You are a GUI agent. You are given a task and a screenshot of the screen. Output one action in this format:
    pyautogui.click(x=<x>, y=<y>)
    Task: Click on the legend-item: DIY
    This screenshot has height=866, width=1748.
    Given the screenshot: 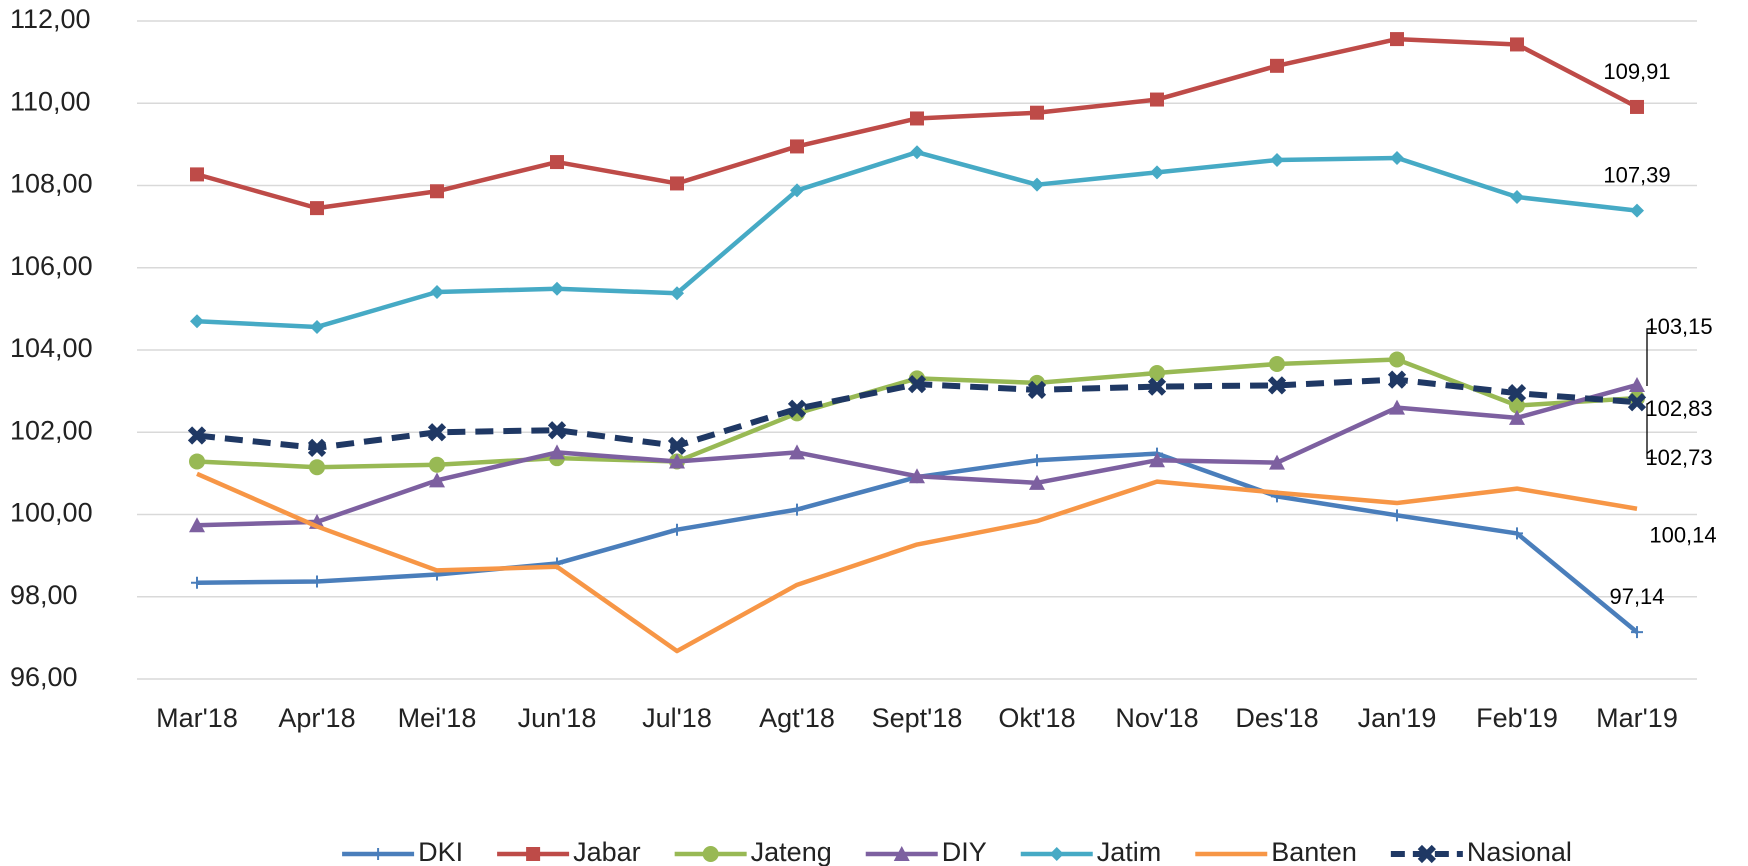 What is the action you would take?
    pyautogui.click(x=926, y=851)
    